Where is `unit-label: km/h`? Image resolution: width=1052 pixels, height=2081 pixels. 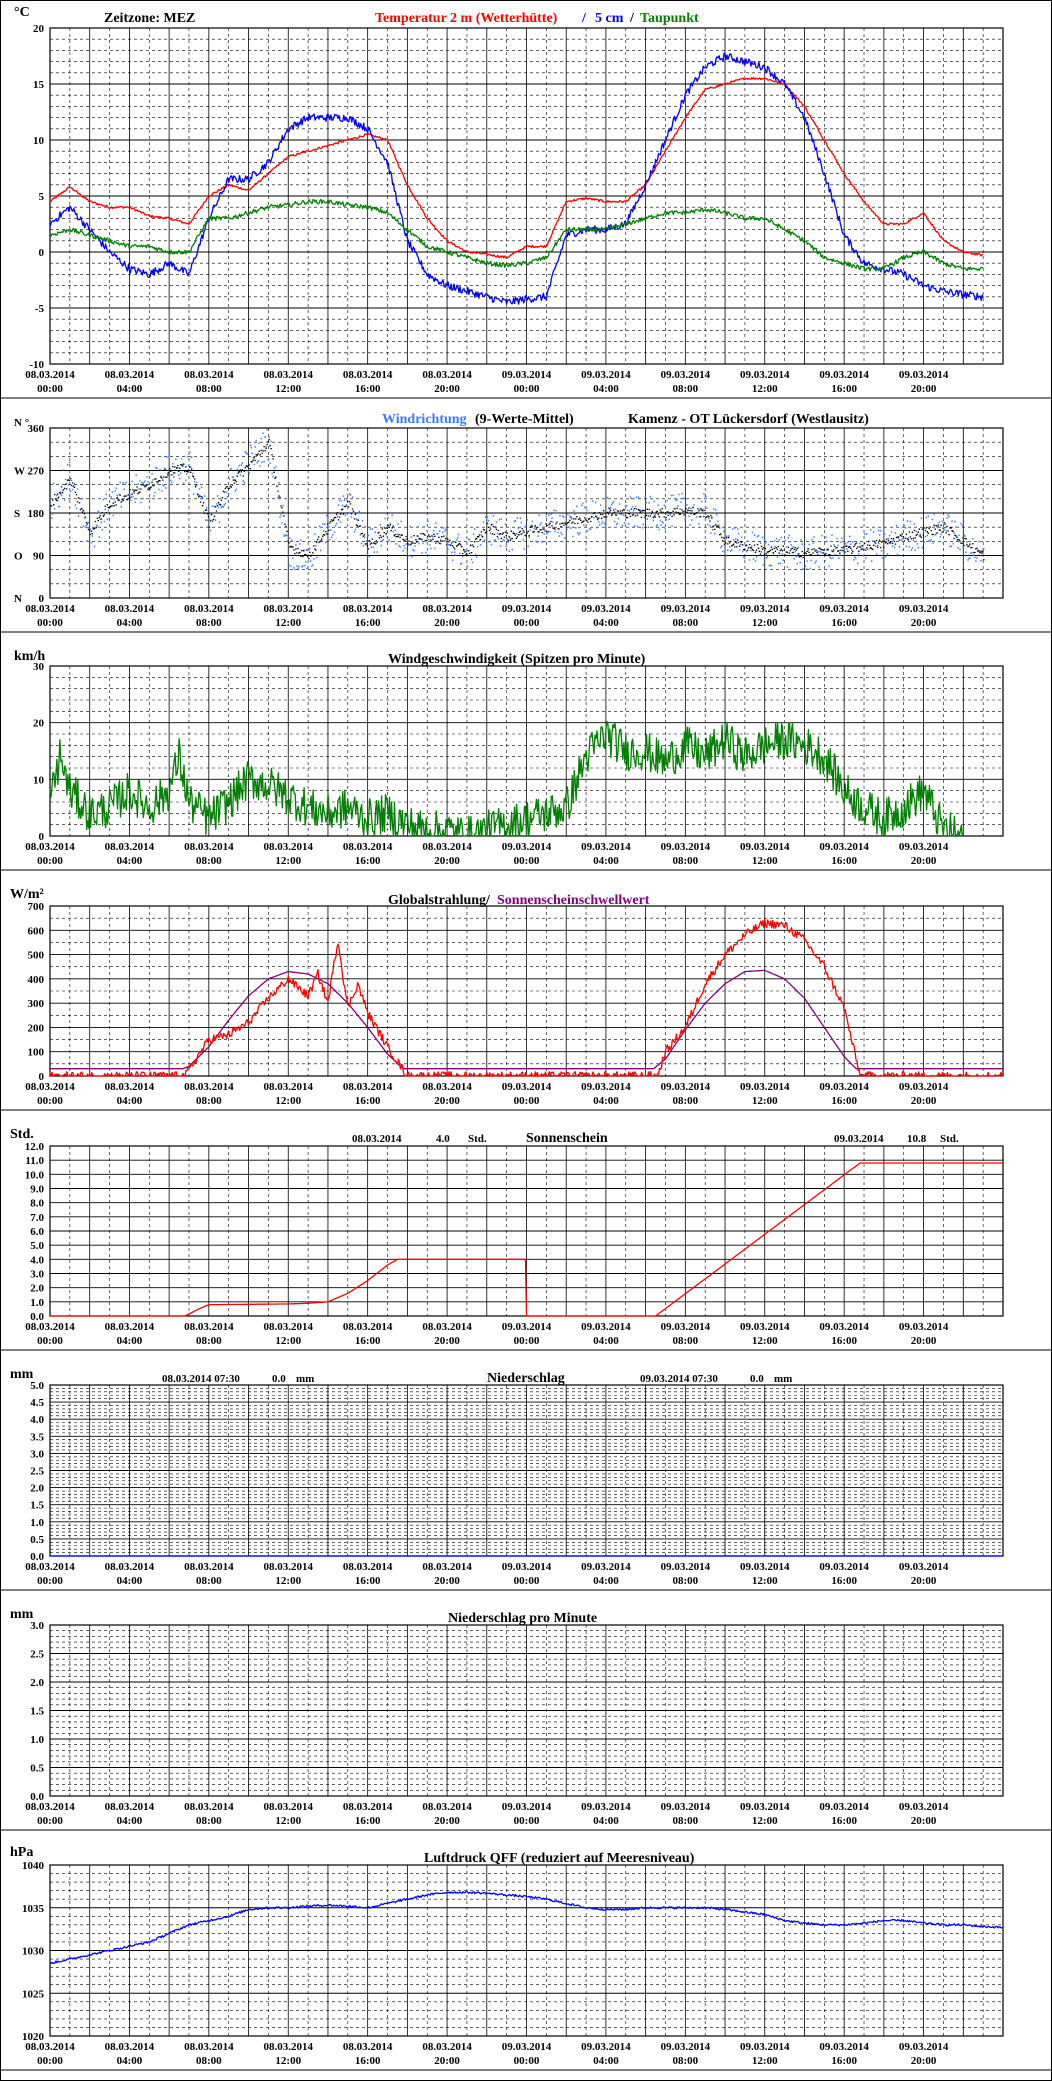 unit-label: km/h is located at coordinates (29, 656).